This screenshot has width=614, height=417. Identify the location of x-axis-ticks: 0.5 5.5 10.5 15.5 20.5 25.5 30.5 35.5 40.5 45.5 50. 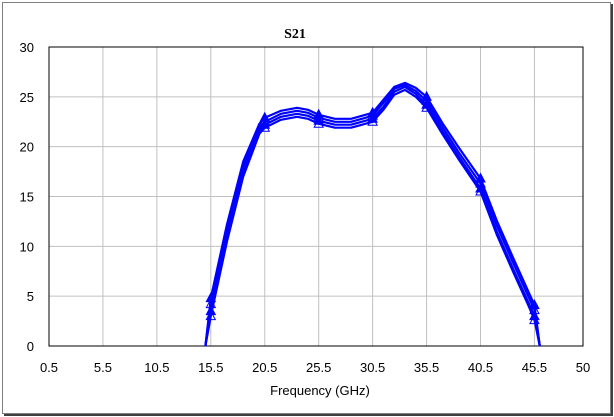
(315, 367).